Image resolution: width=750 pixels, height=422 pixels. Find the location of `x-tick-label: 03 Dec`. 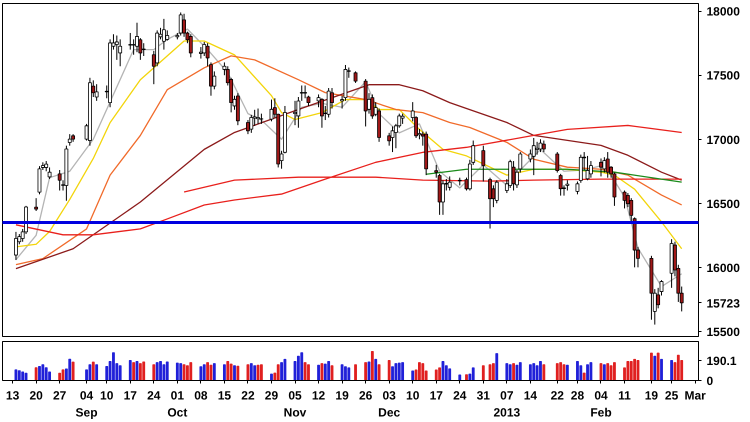

x-tick-label: 03 Dec is located at coordinates (389, 404).